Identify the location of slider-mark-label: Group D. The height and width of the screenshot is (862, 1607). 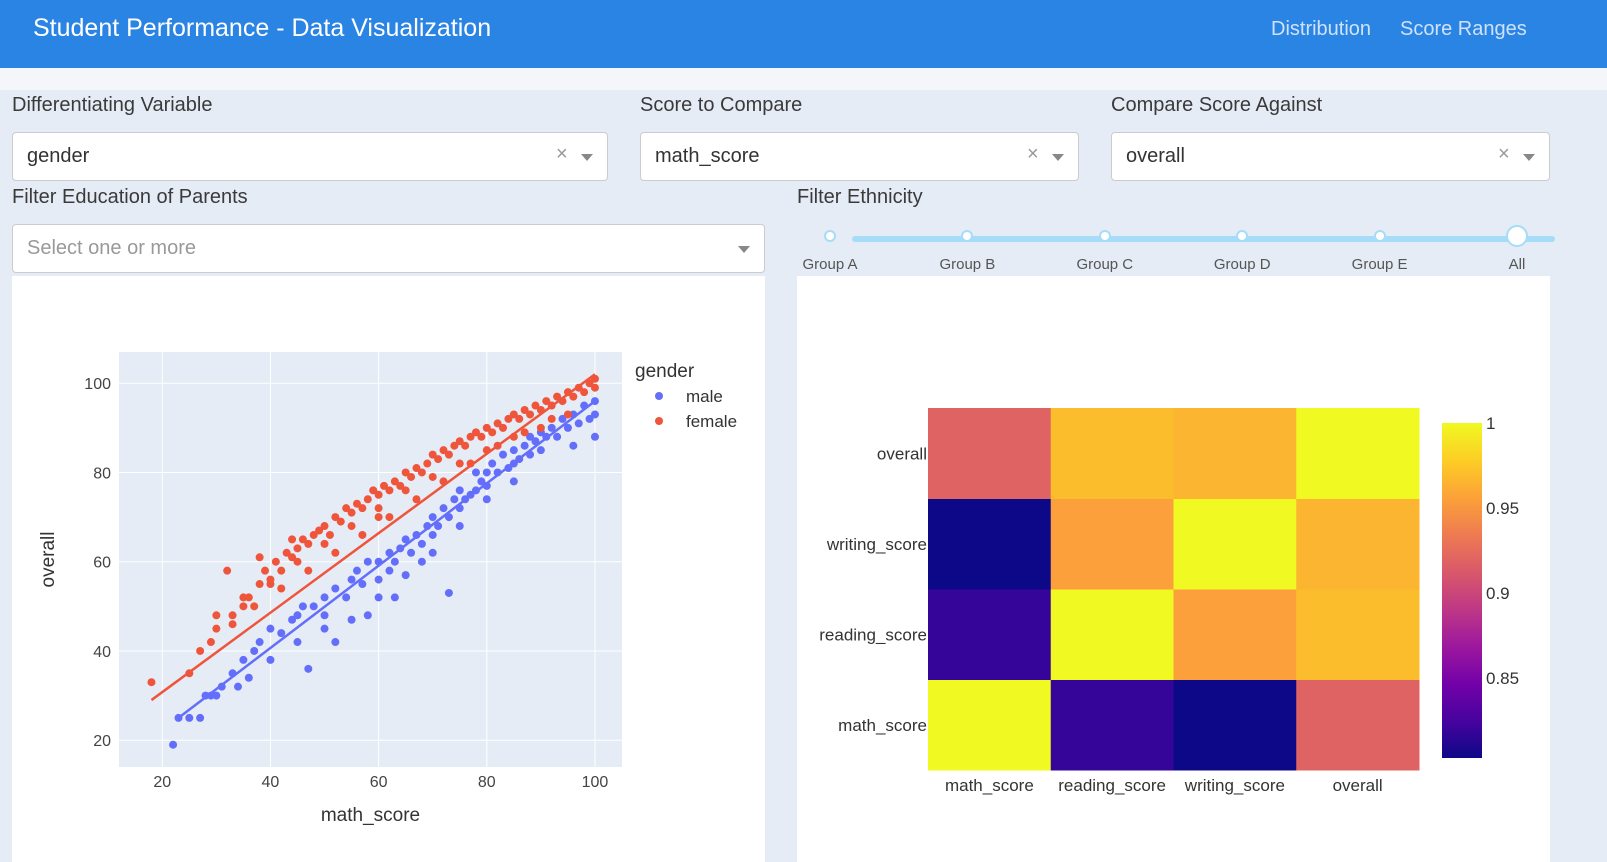
(1242, 264).